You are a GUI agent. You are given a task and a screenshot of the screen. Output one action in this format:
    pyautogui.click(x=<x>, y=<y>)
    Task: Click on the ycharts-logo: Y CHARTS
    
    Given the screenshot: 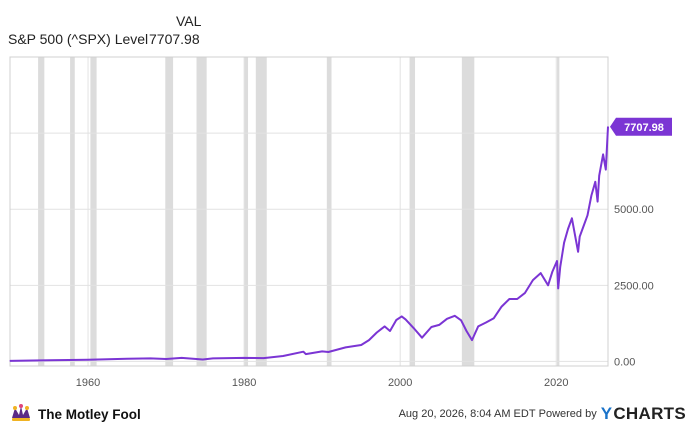 What is the action you would take?
    pyautogui.click(x=643, y=414)
    